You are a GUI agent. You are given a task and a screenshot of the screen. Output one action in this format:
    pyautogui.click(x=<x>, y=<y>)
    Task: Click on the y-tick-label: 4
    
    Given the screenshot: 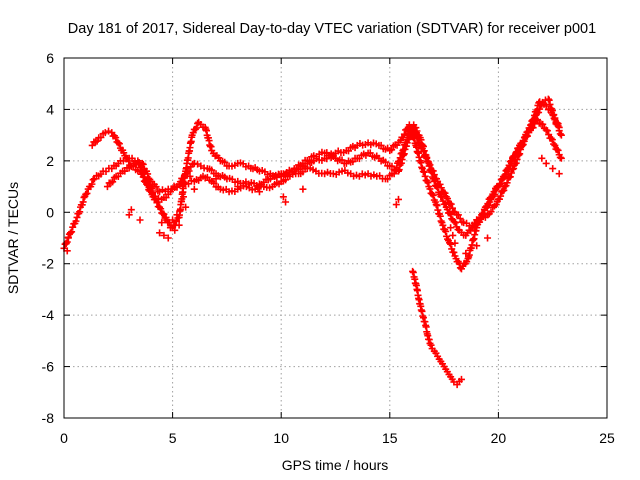 What is the action you would take?
    pyautogui.click(x=50, y=109)
    